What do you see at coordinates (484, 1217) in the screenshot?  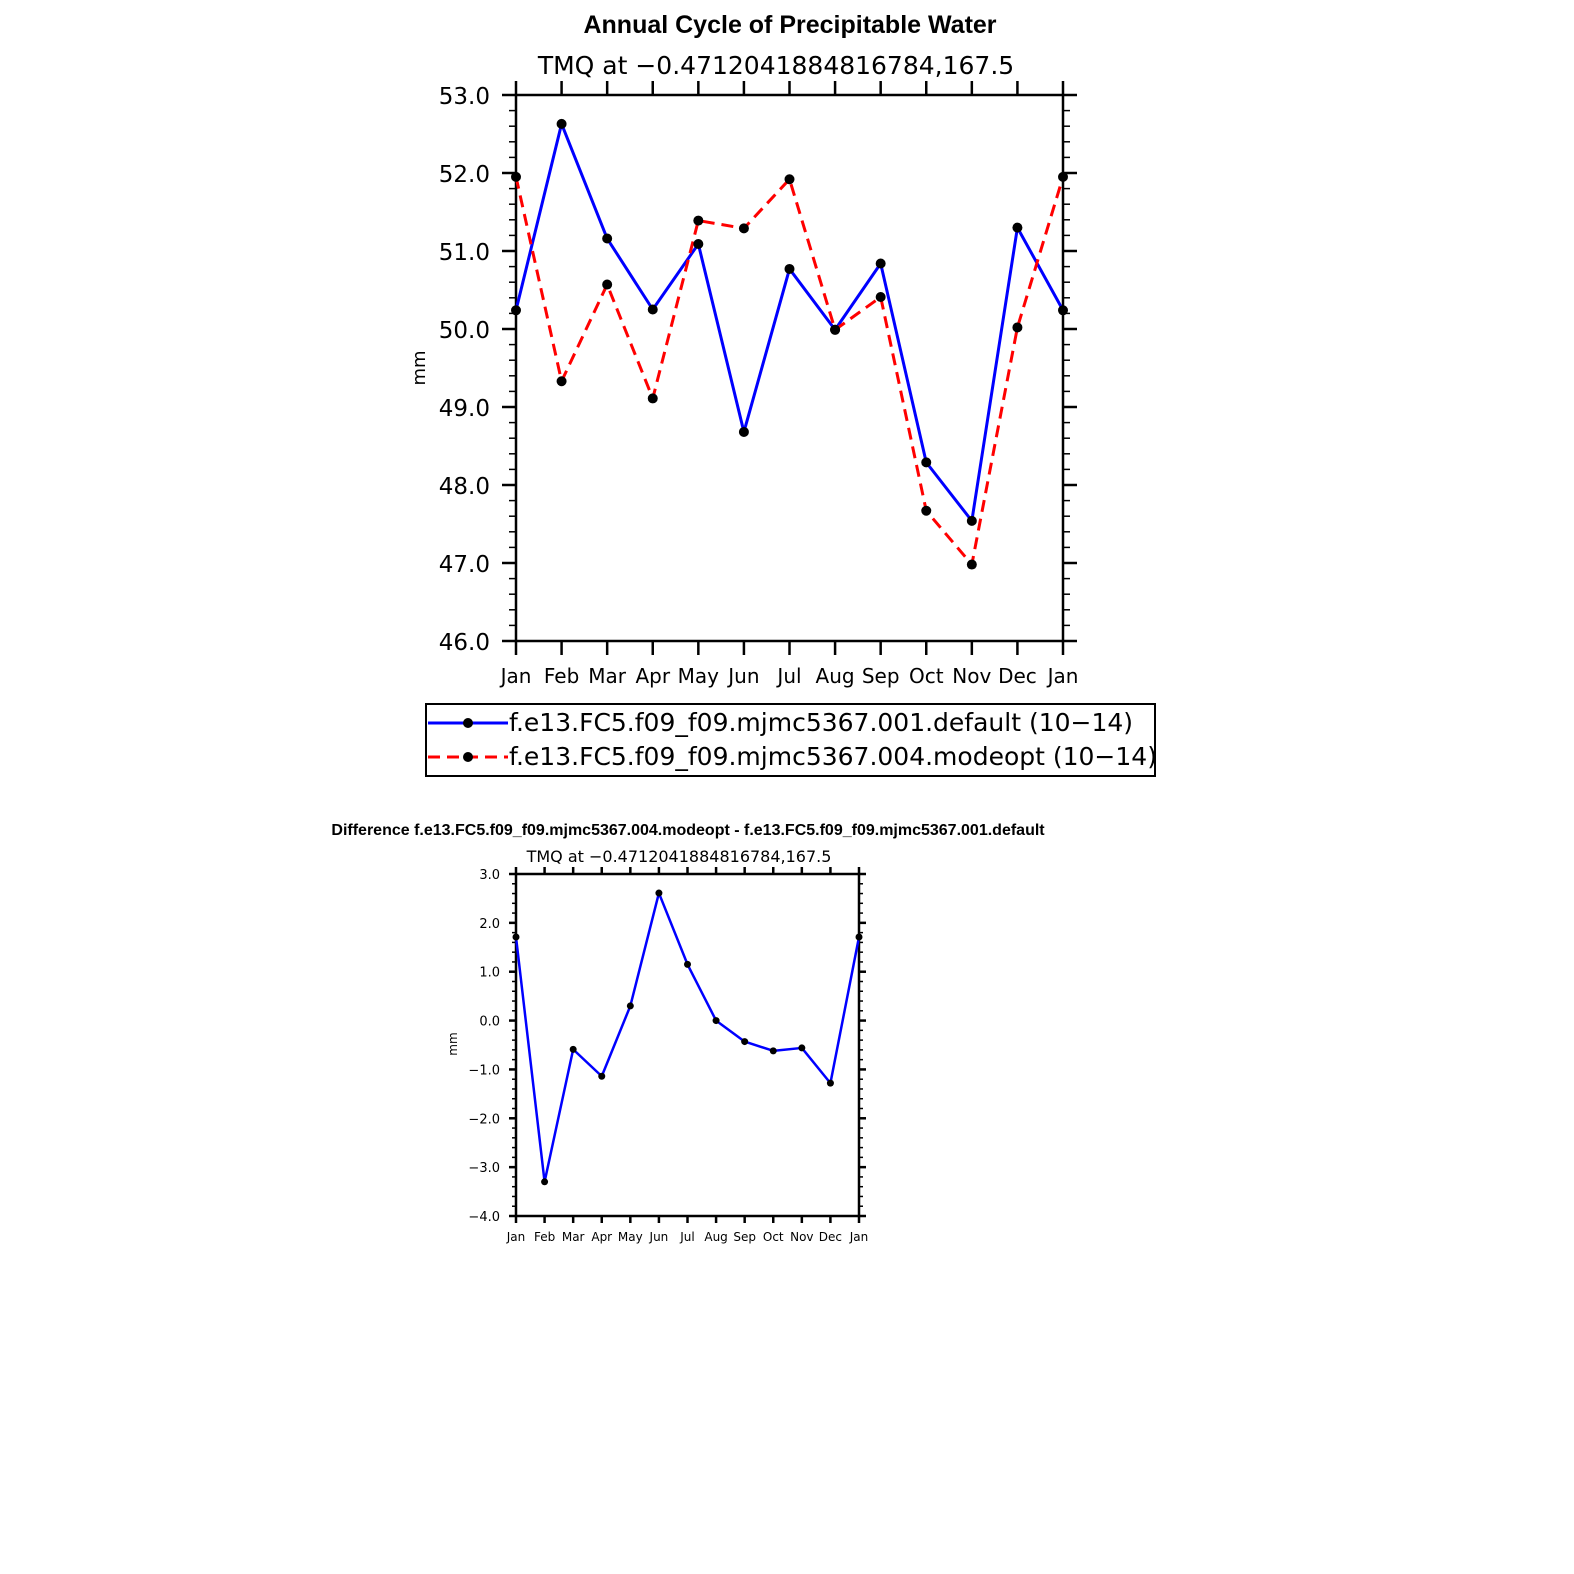 I see `y-tick-label: −4.0` at bounding box center [484, 1217].